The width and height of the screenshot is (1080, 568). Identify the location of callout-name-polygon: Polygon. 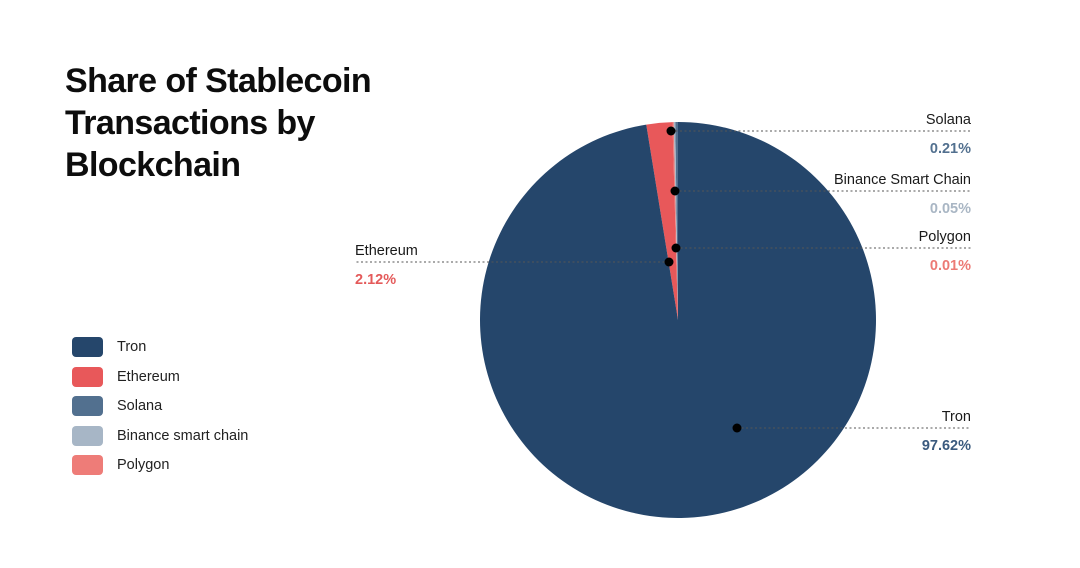
(945, 237).